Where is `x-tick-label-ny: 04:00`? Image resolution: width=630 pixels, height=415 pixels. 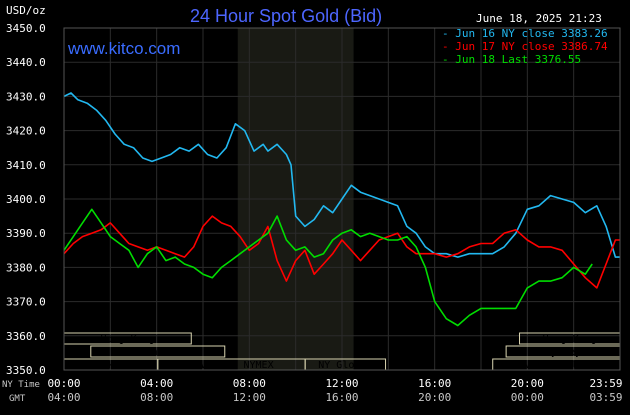 x-tick-label-ny: 04:00 is located at coordinates (156, 383).